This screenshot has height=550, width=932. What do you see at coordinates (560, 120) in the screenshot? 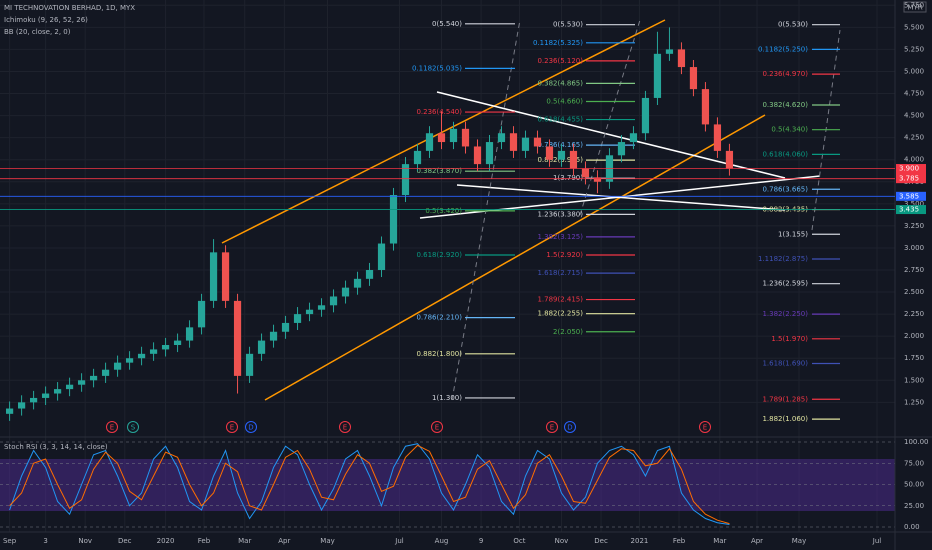
I see `fib-label: 0.618(4.455)` at bounding box center [560, 120].